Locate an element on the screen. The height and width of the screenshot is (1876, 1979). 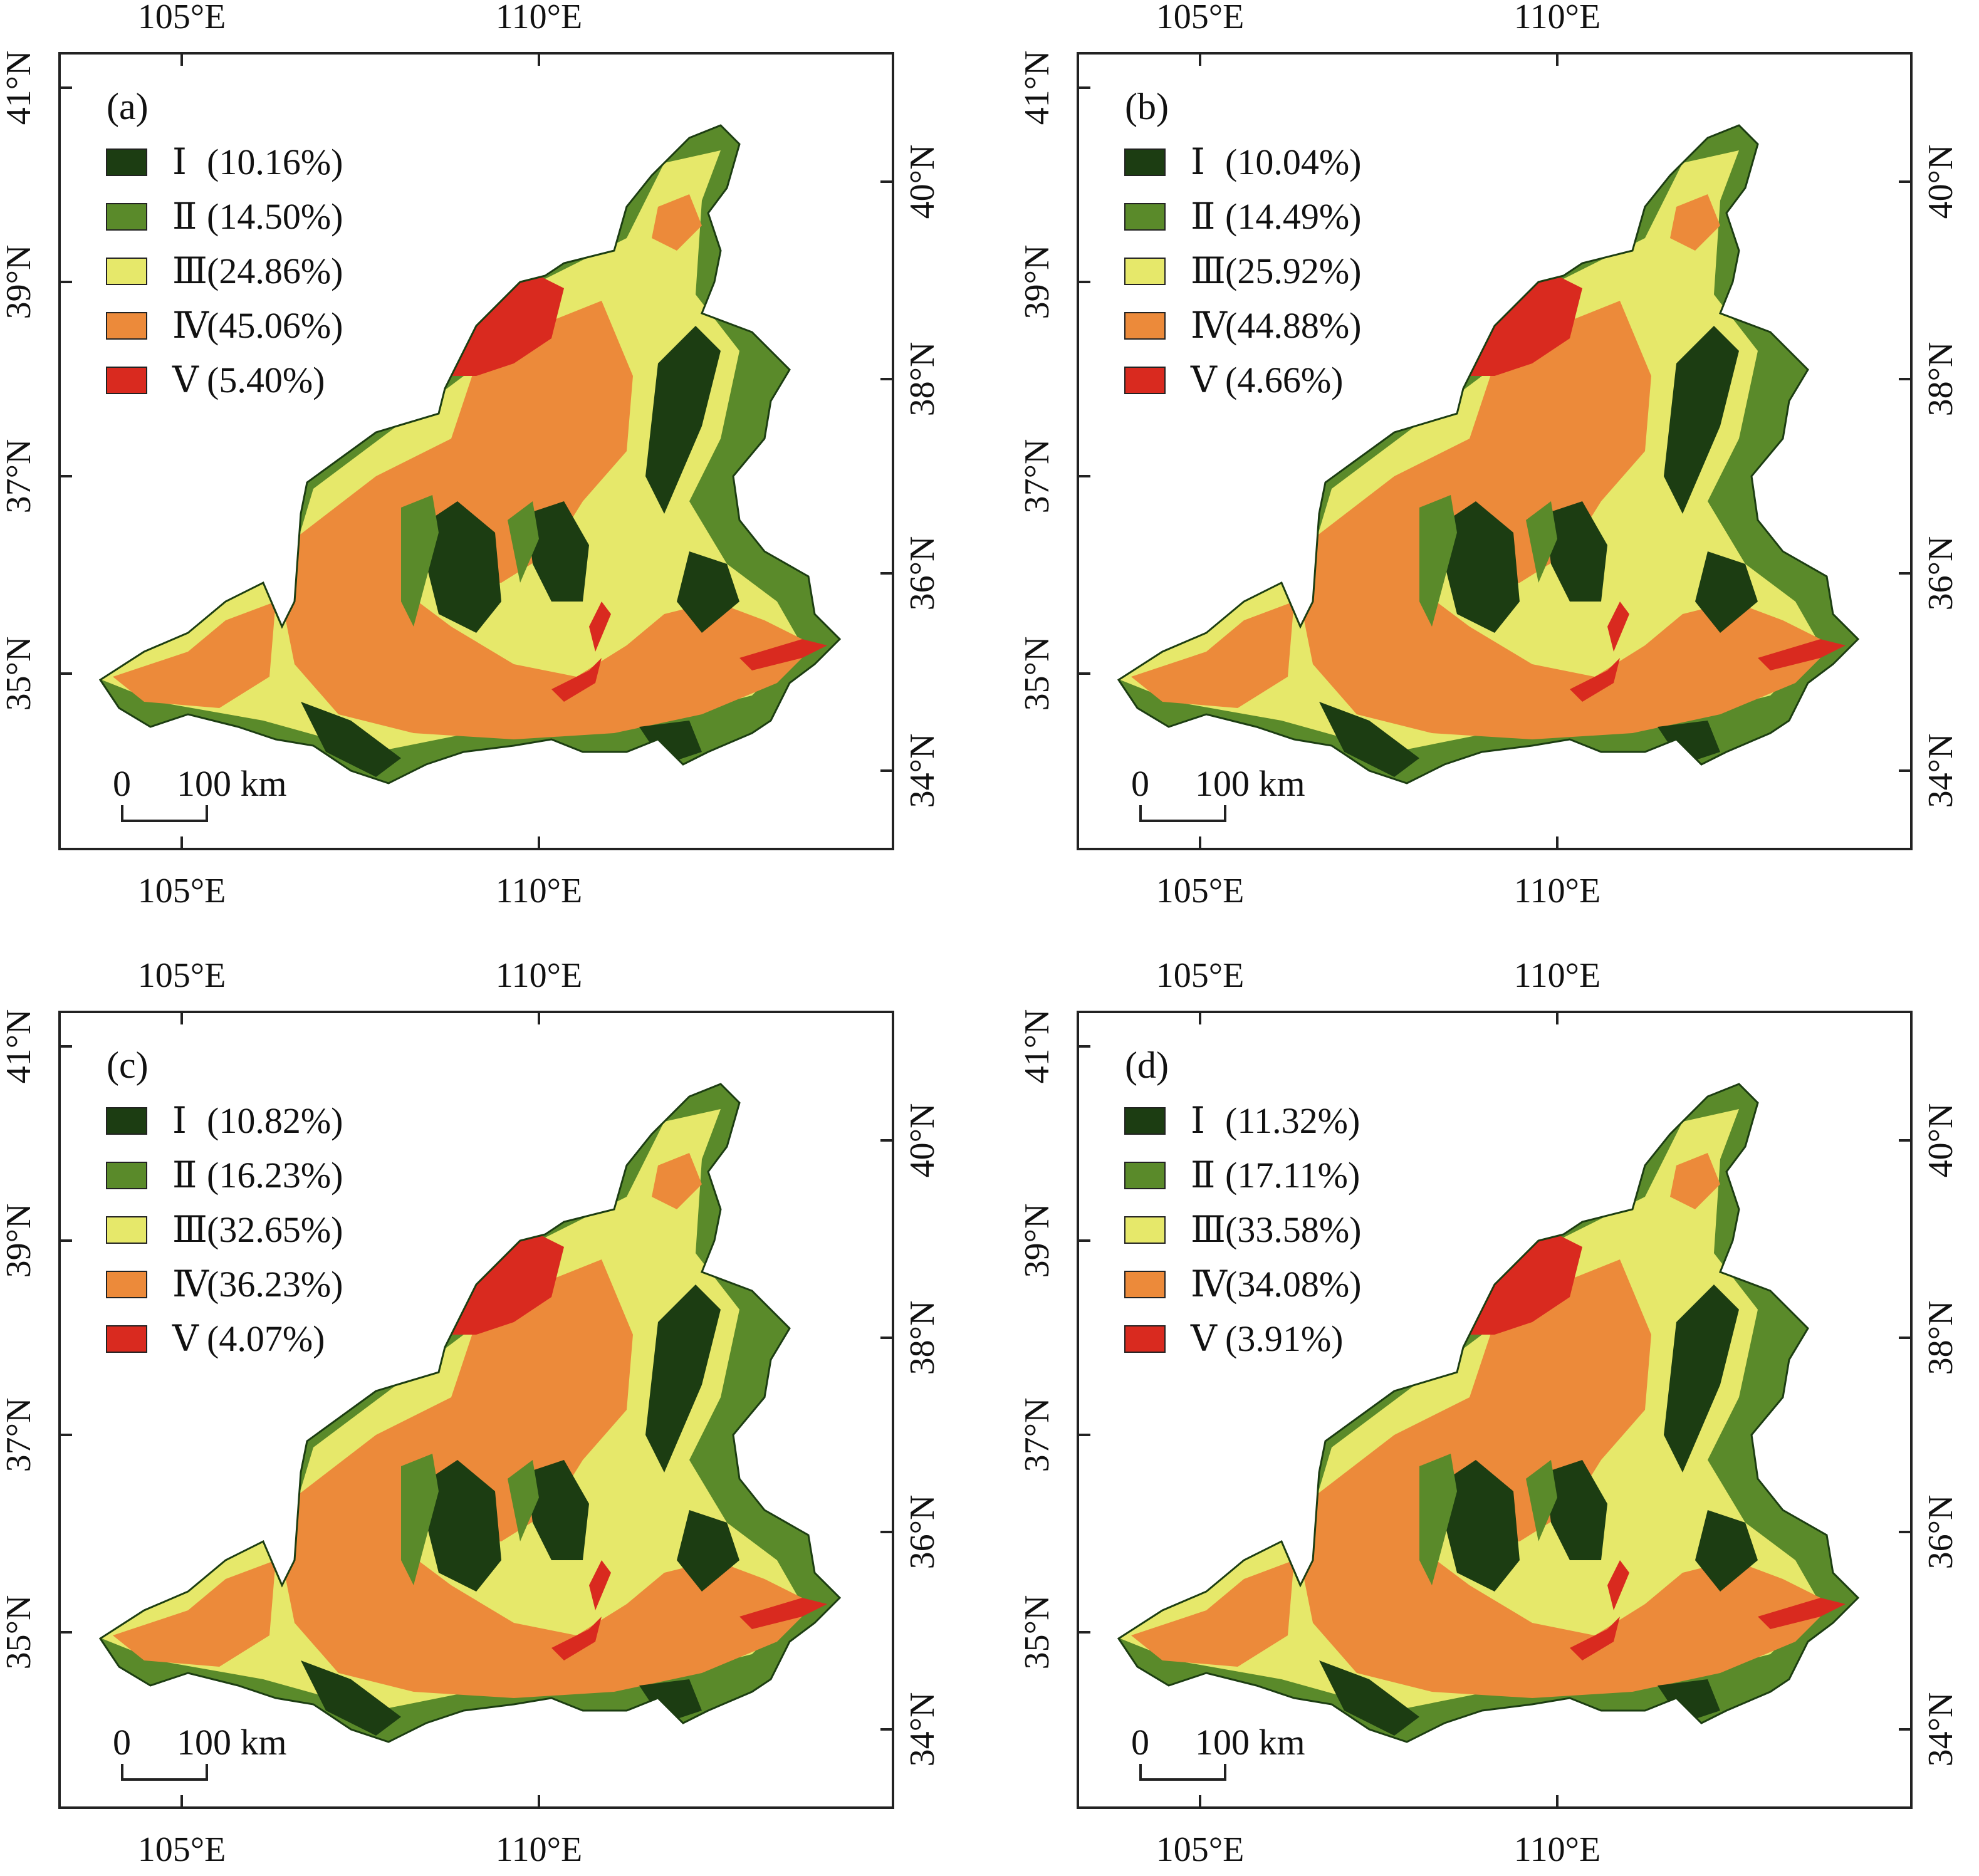
lat-tick-label-left: 39°N is located at coordinates (19, 282).